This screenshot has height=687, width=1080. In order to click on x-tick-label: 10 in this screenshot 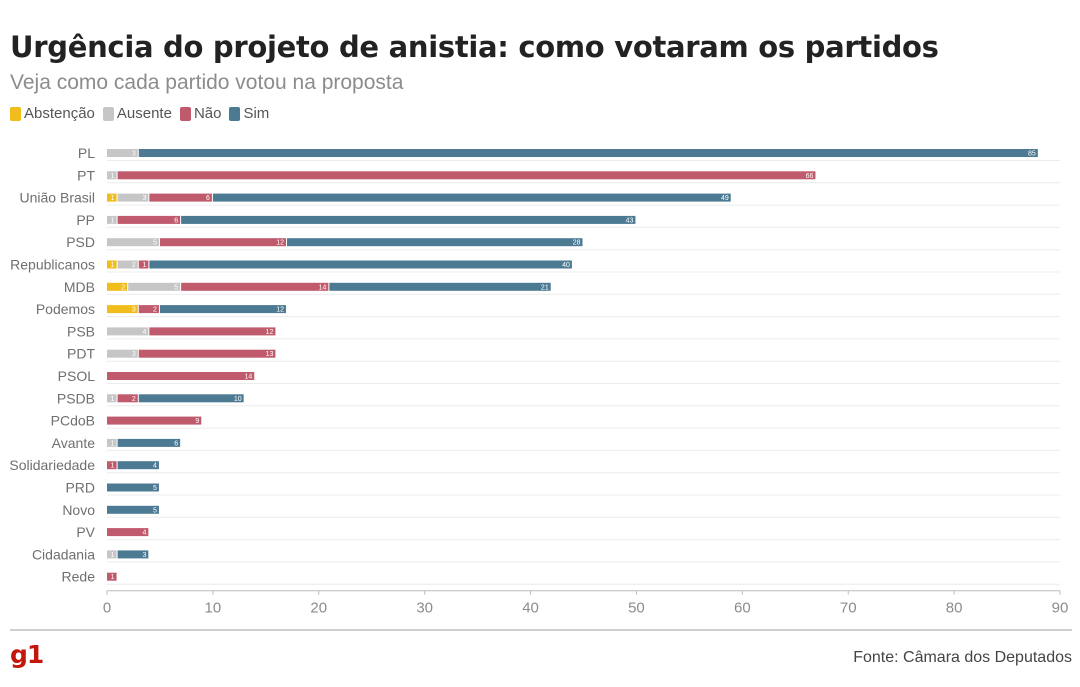, I will do `click(213, 608)`.